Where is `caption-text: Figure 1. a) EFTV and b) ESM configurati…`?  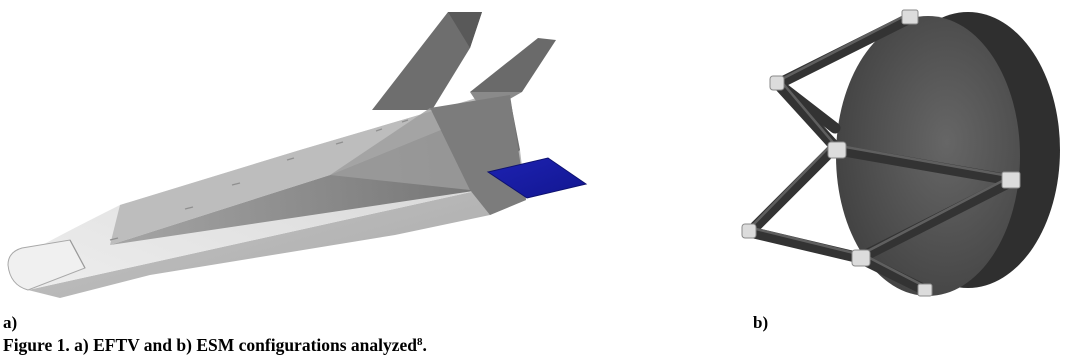
caption-text: Figure 1. a) EFTV and b) ESM configurati… is located at coordinates (210, 345).